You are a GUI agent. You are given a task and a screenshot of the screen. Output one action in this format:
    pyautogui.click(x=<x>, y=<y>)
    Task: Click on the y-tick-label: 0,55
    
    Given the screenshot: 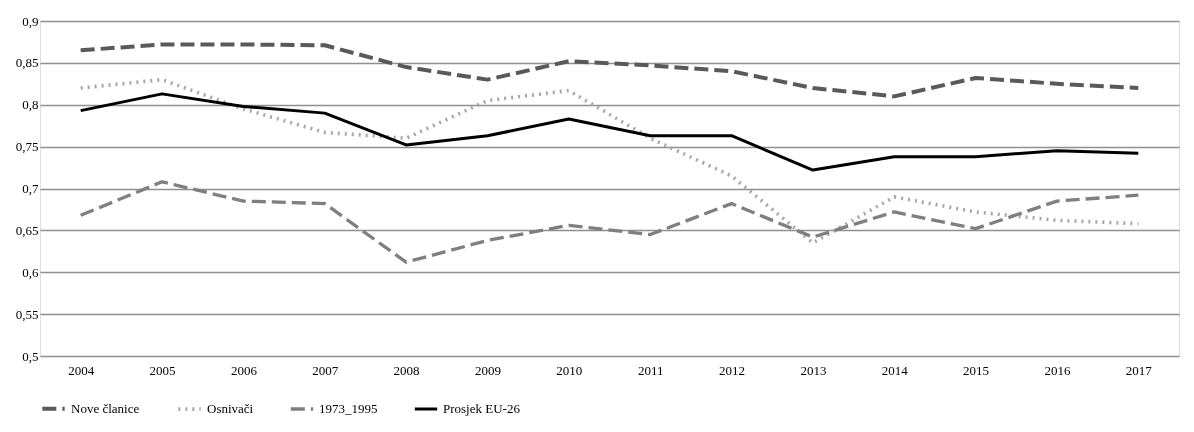 What is the action you would take?
    pyautogui.click(x=27, y=314)
    